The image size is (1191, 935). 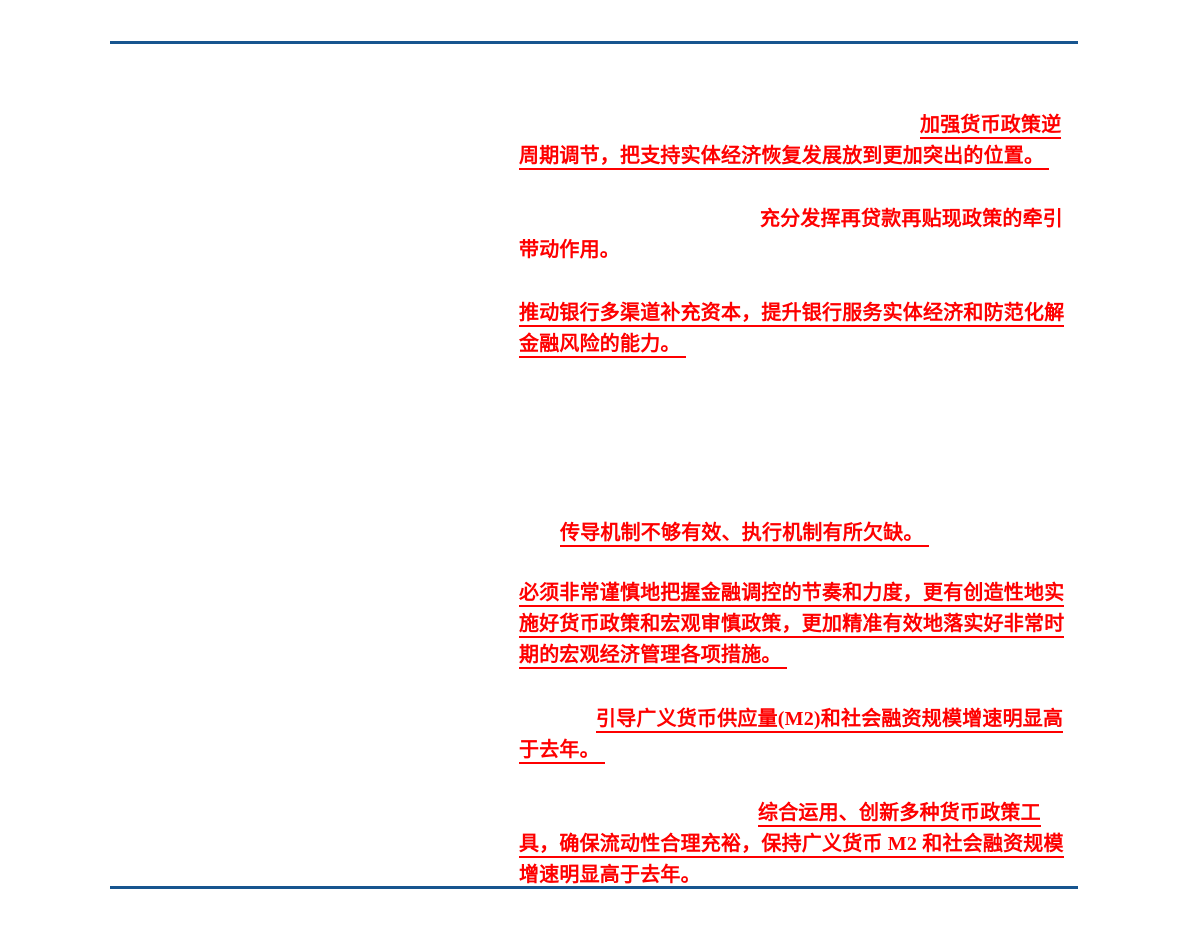 I want to click on excerpt-line: 于去年。, so click(x=562, y=751).